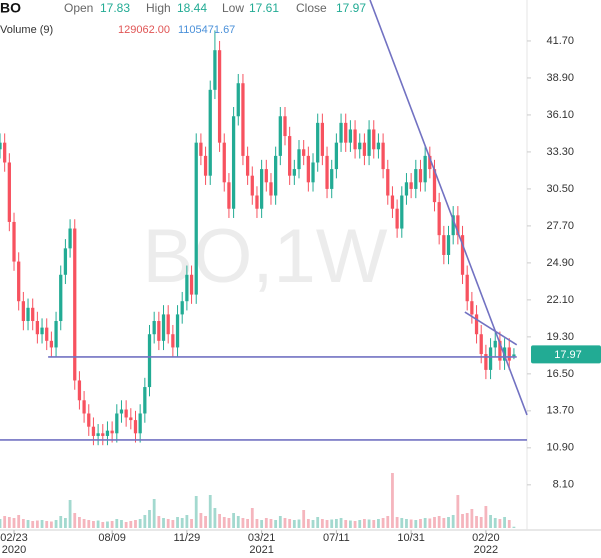 The image size is (601, 558). What do you see at coordinates (486, 550) in the screenshot?
I see `x-tick-year: 2022` at bounding box center [486, 550].